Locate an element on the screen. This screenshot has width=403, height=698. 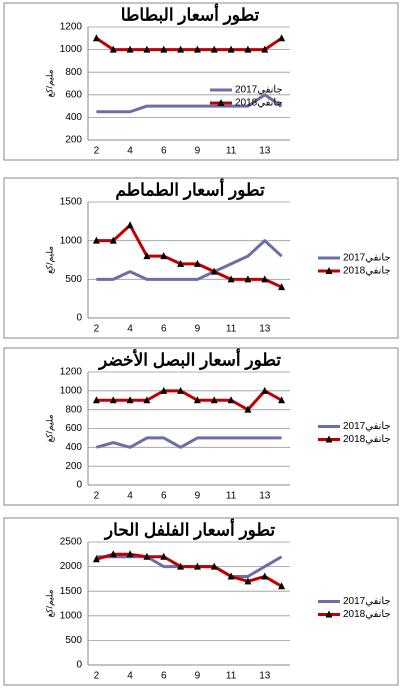
y-tick-label: 2000 is located at coordinates (71, 566).